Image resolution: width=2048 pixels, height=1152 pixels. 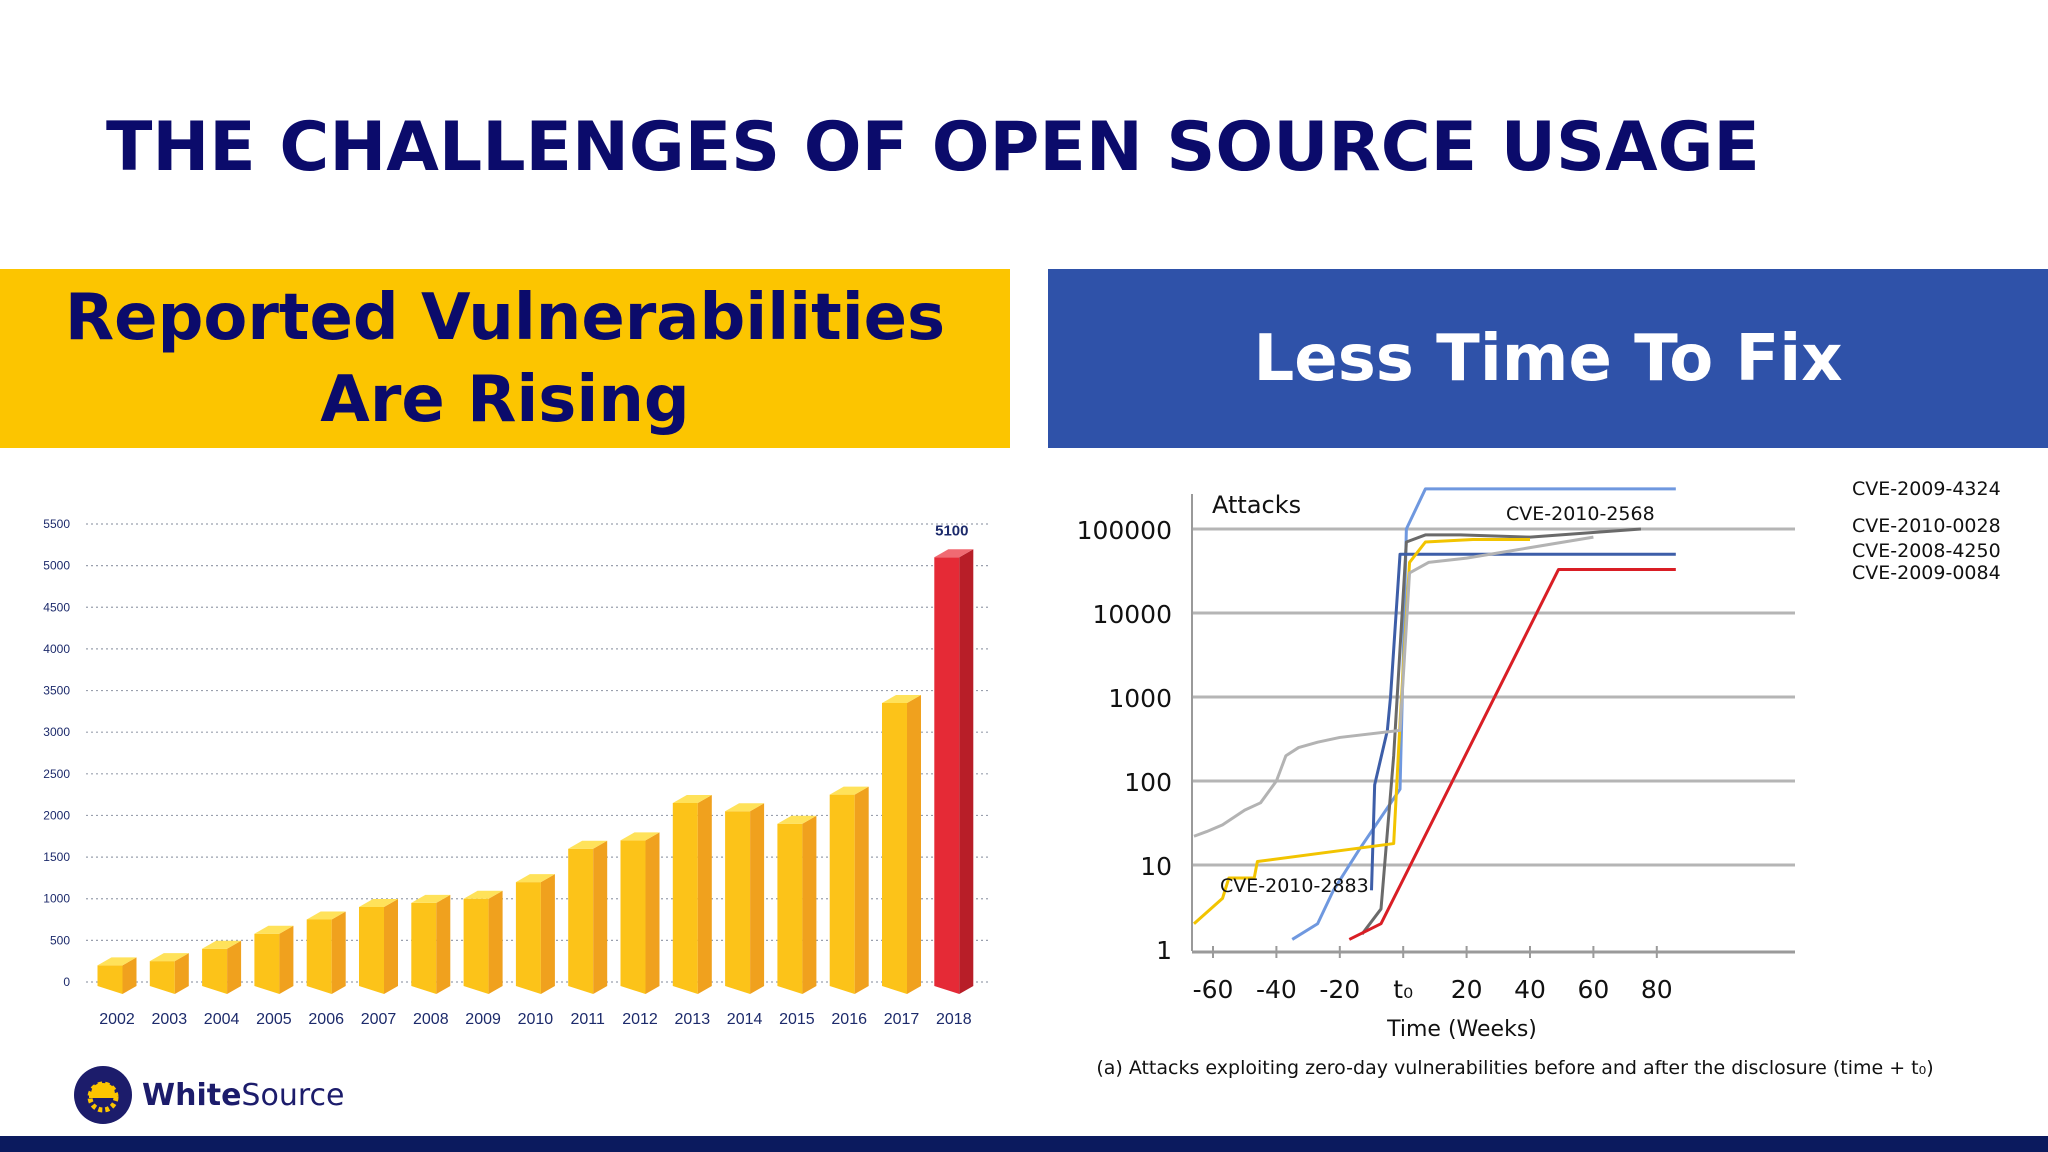 What do you see at coordinates (951, 530) in the screenshot?
I see `bar-data-label: 5100` at bounding box center [951, 530].